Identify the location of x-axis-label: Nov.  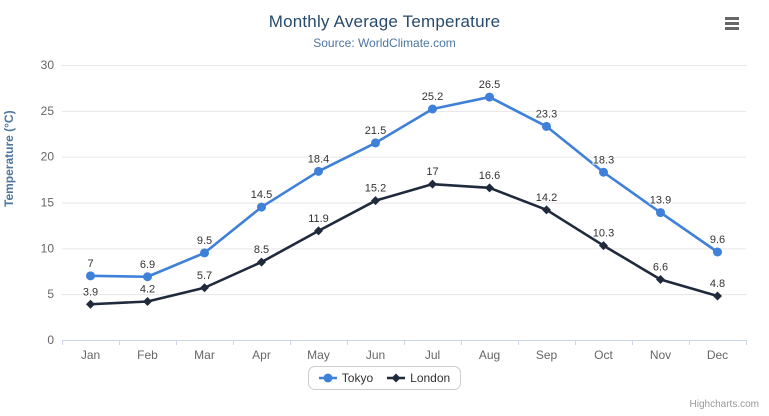
(660, 355).